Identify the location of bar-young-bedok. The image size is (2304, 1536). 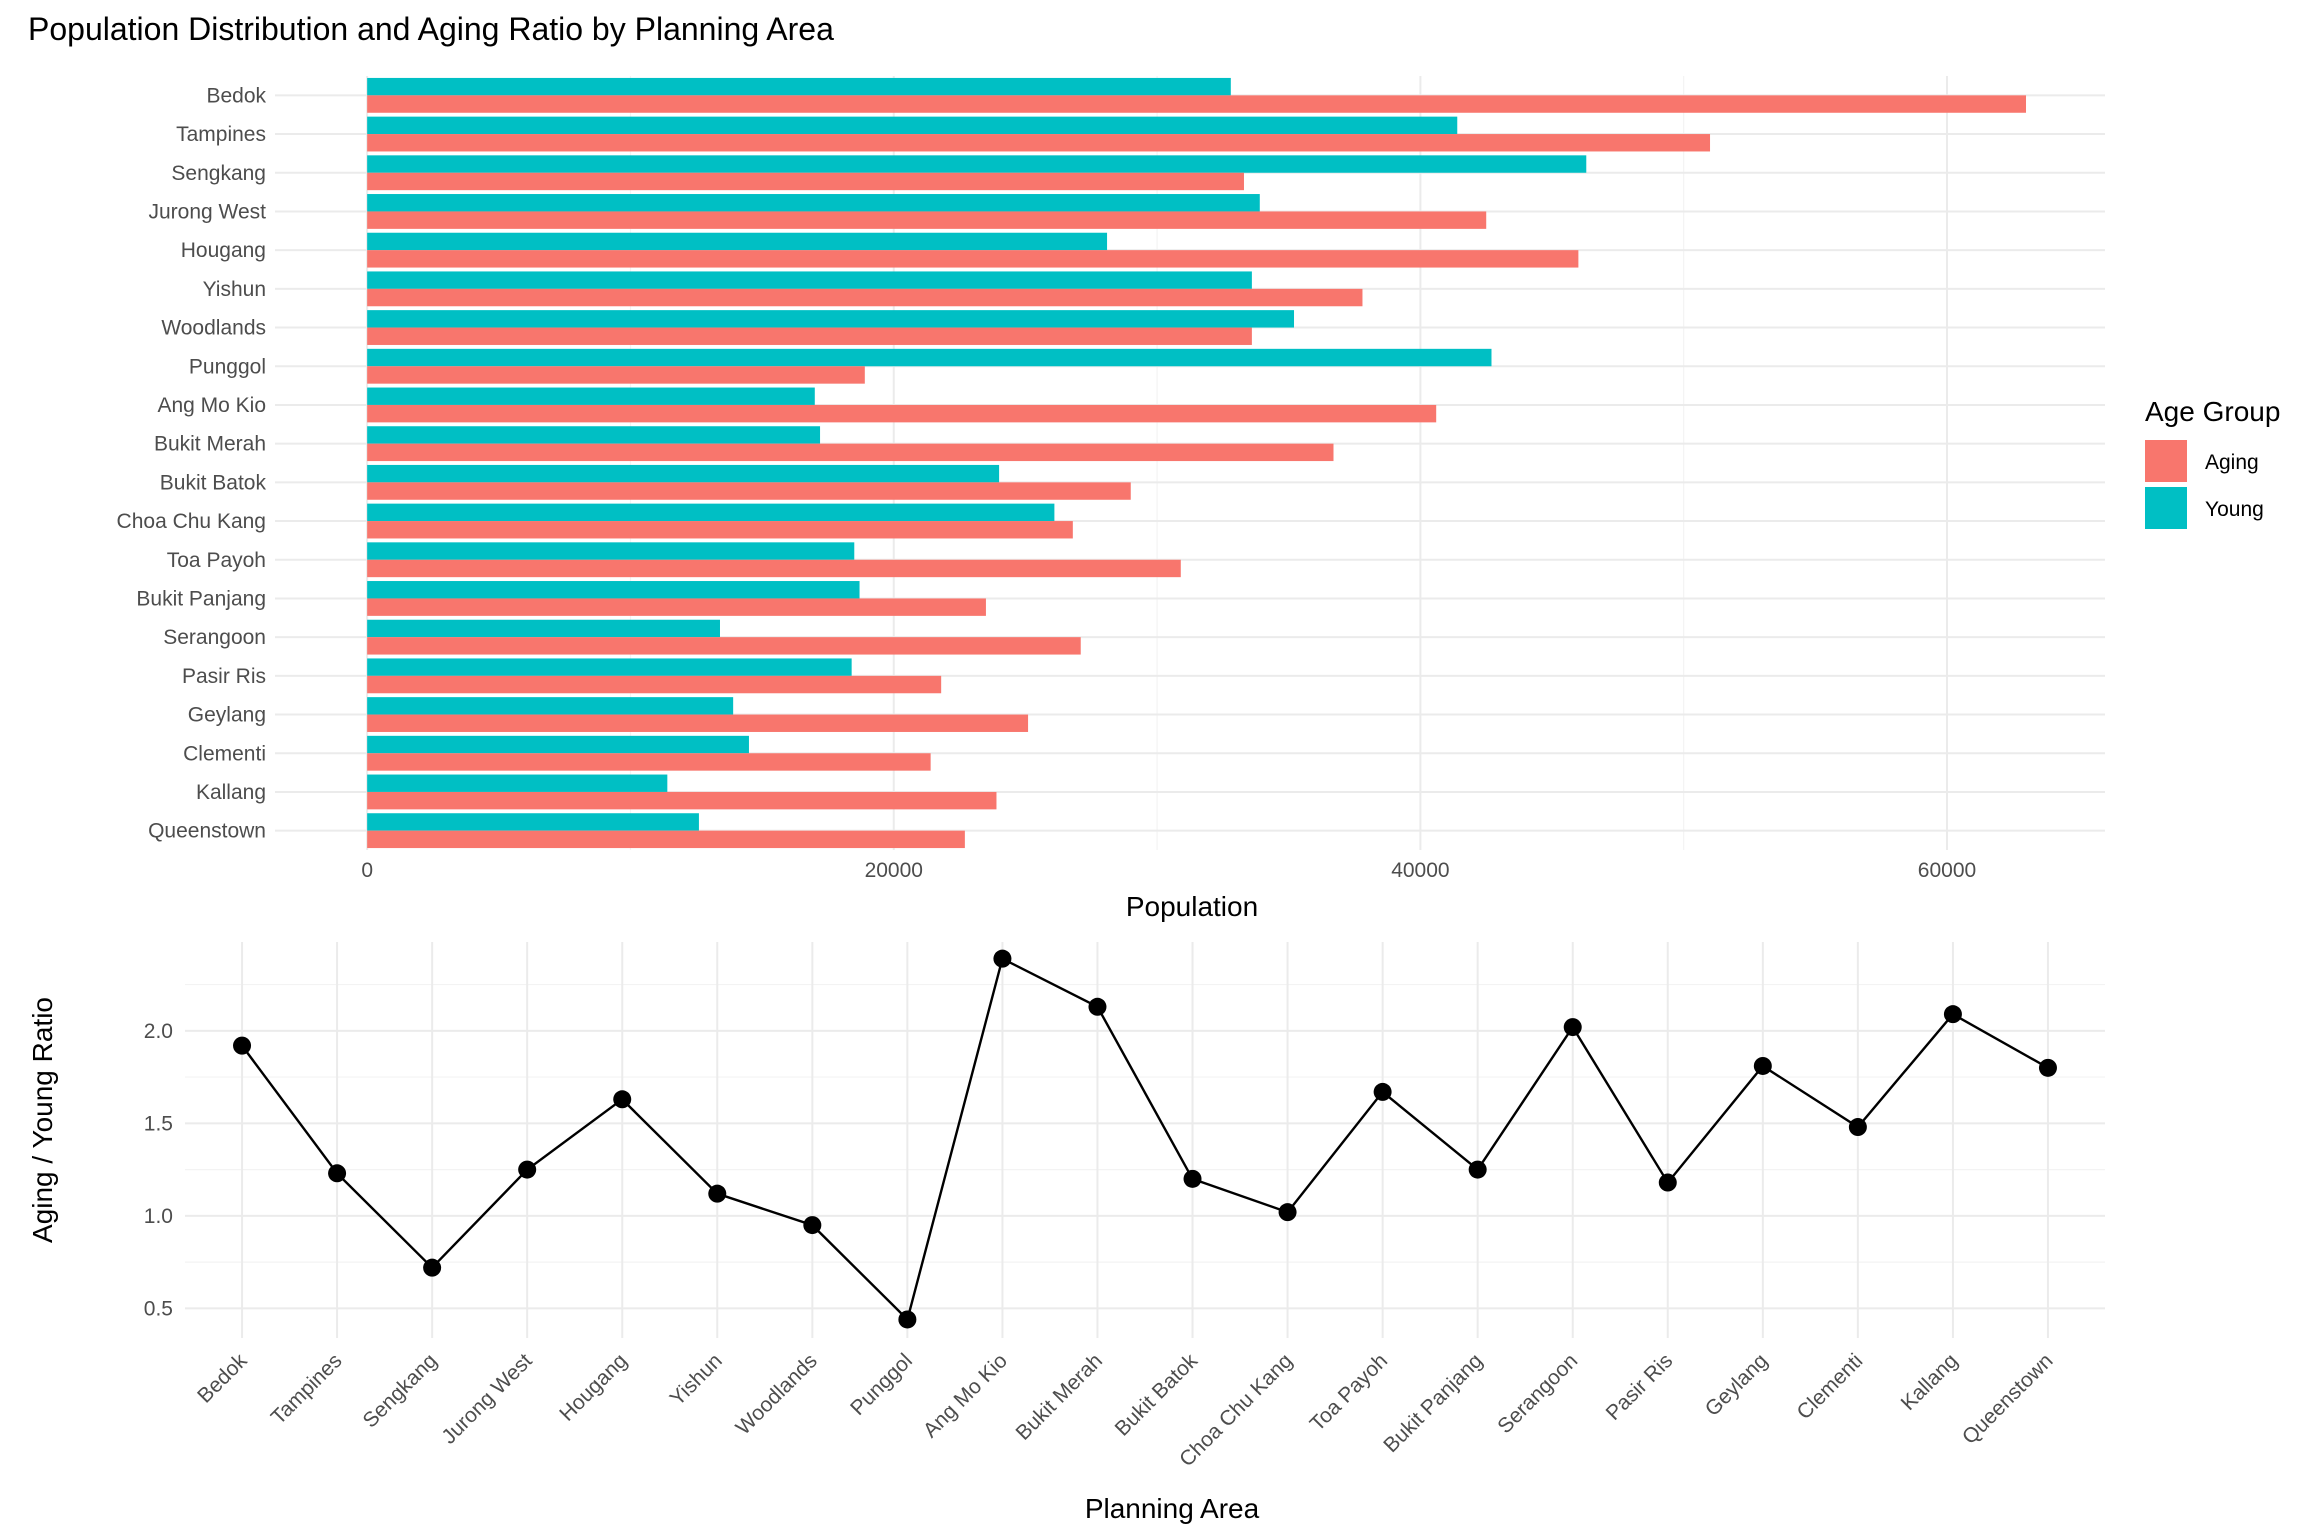
(799, 86).